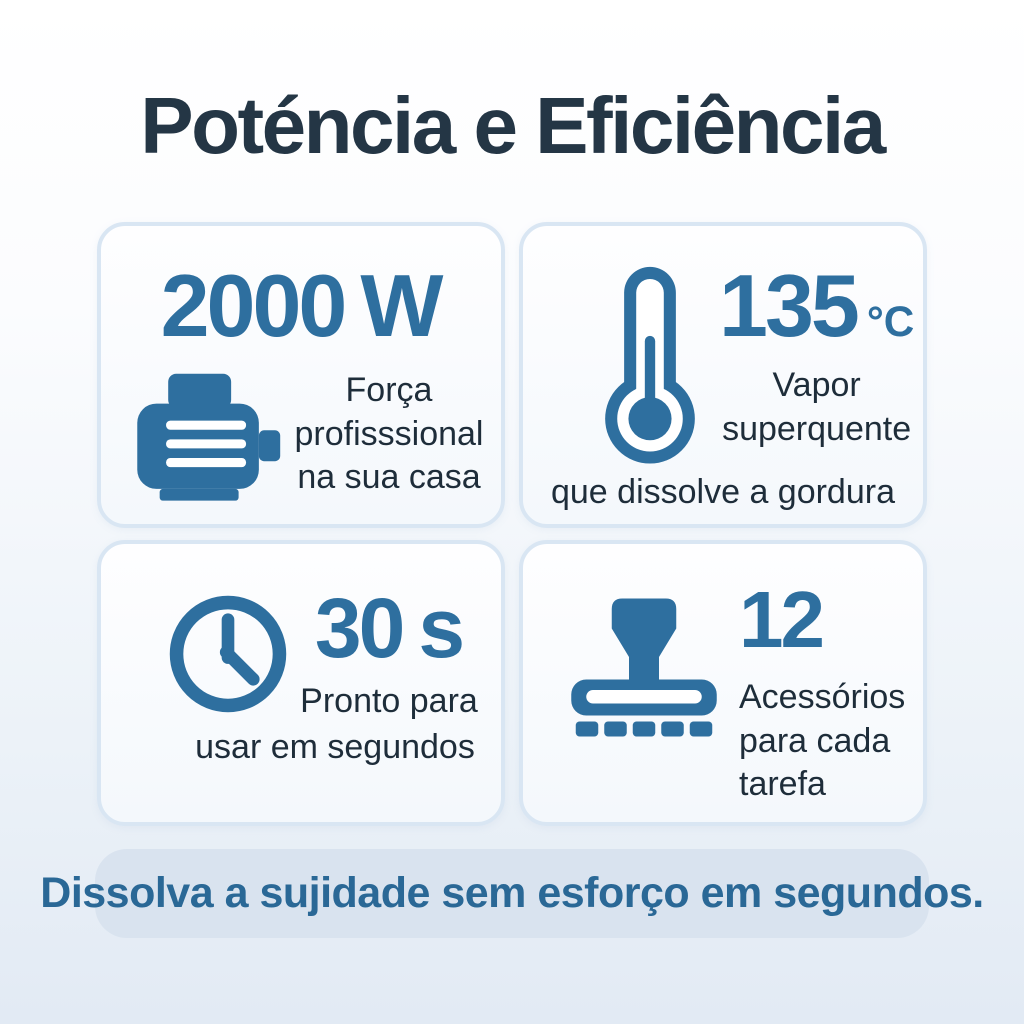 The image size is (1024, 1024). Describe the element at coordinates (822, 697) in the screenshot. I see `accessories-line-1: Acessórios` at that location.